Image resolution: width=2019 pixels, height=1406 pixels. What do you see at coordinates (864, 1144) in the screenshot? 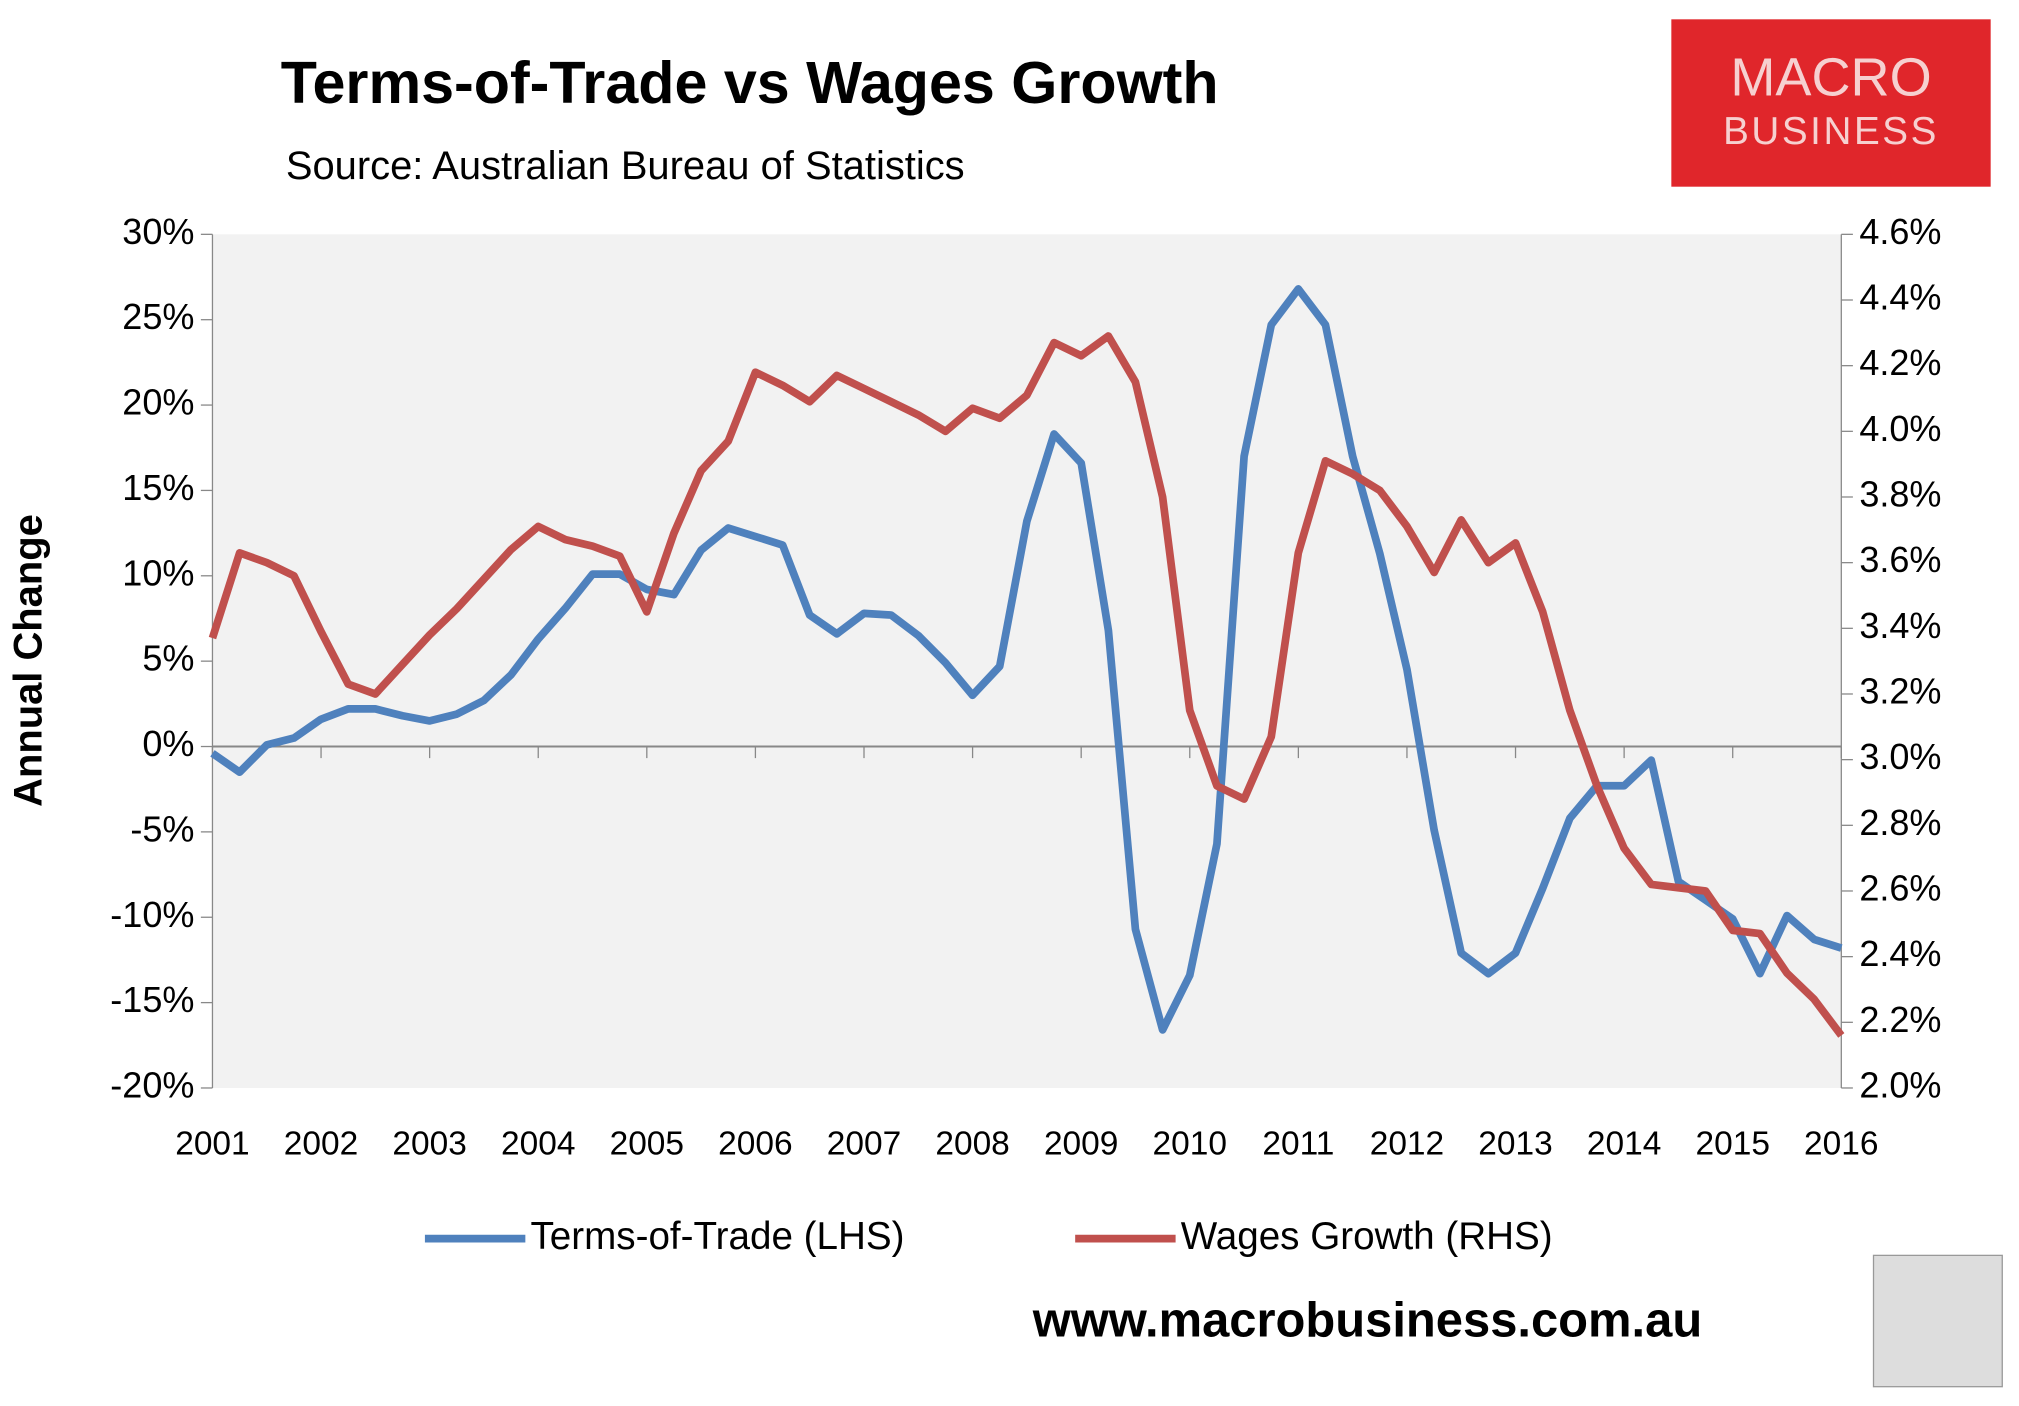
I see `x-tick-label: 2007` at bounding box center [864, 1144].